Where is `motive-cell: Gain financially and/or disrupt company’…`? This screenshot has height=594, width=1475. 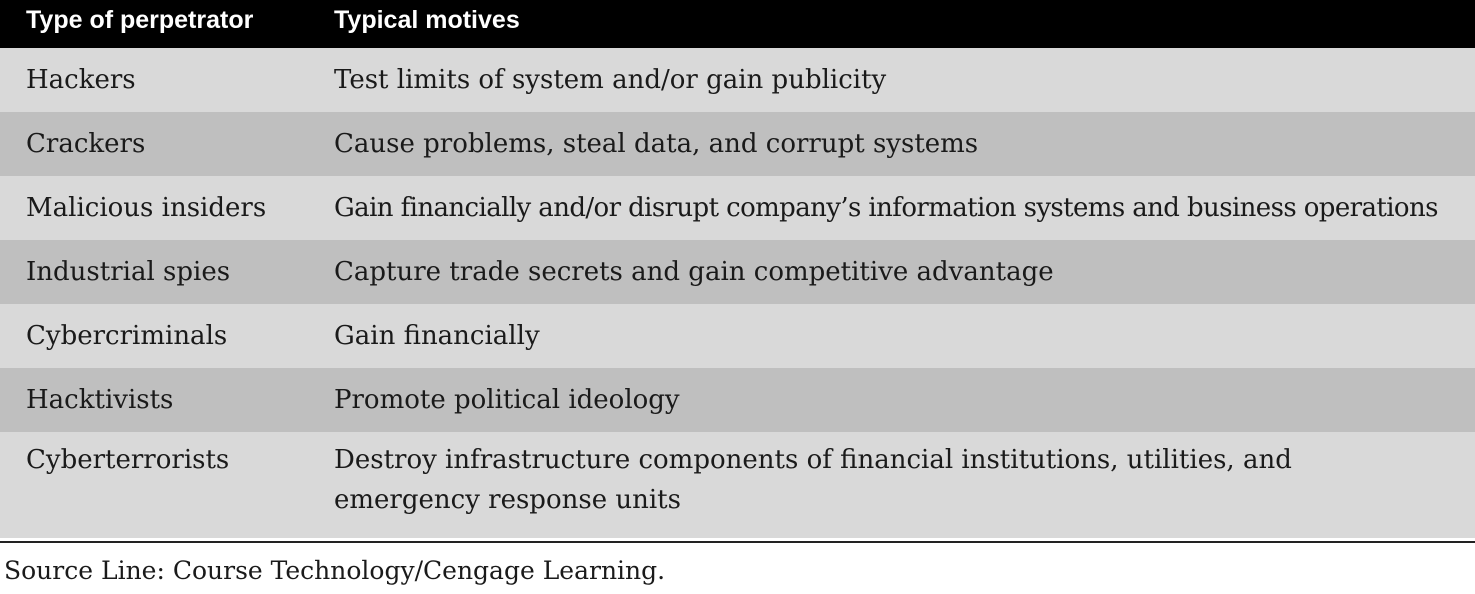
motive-cell: Gain financially and/or disrupt company’… is located at coordinates (886, 208).